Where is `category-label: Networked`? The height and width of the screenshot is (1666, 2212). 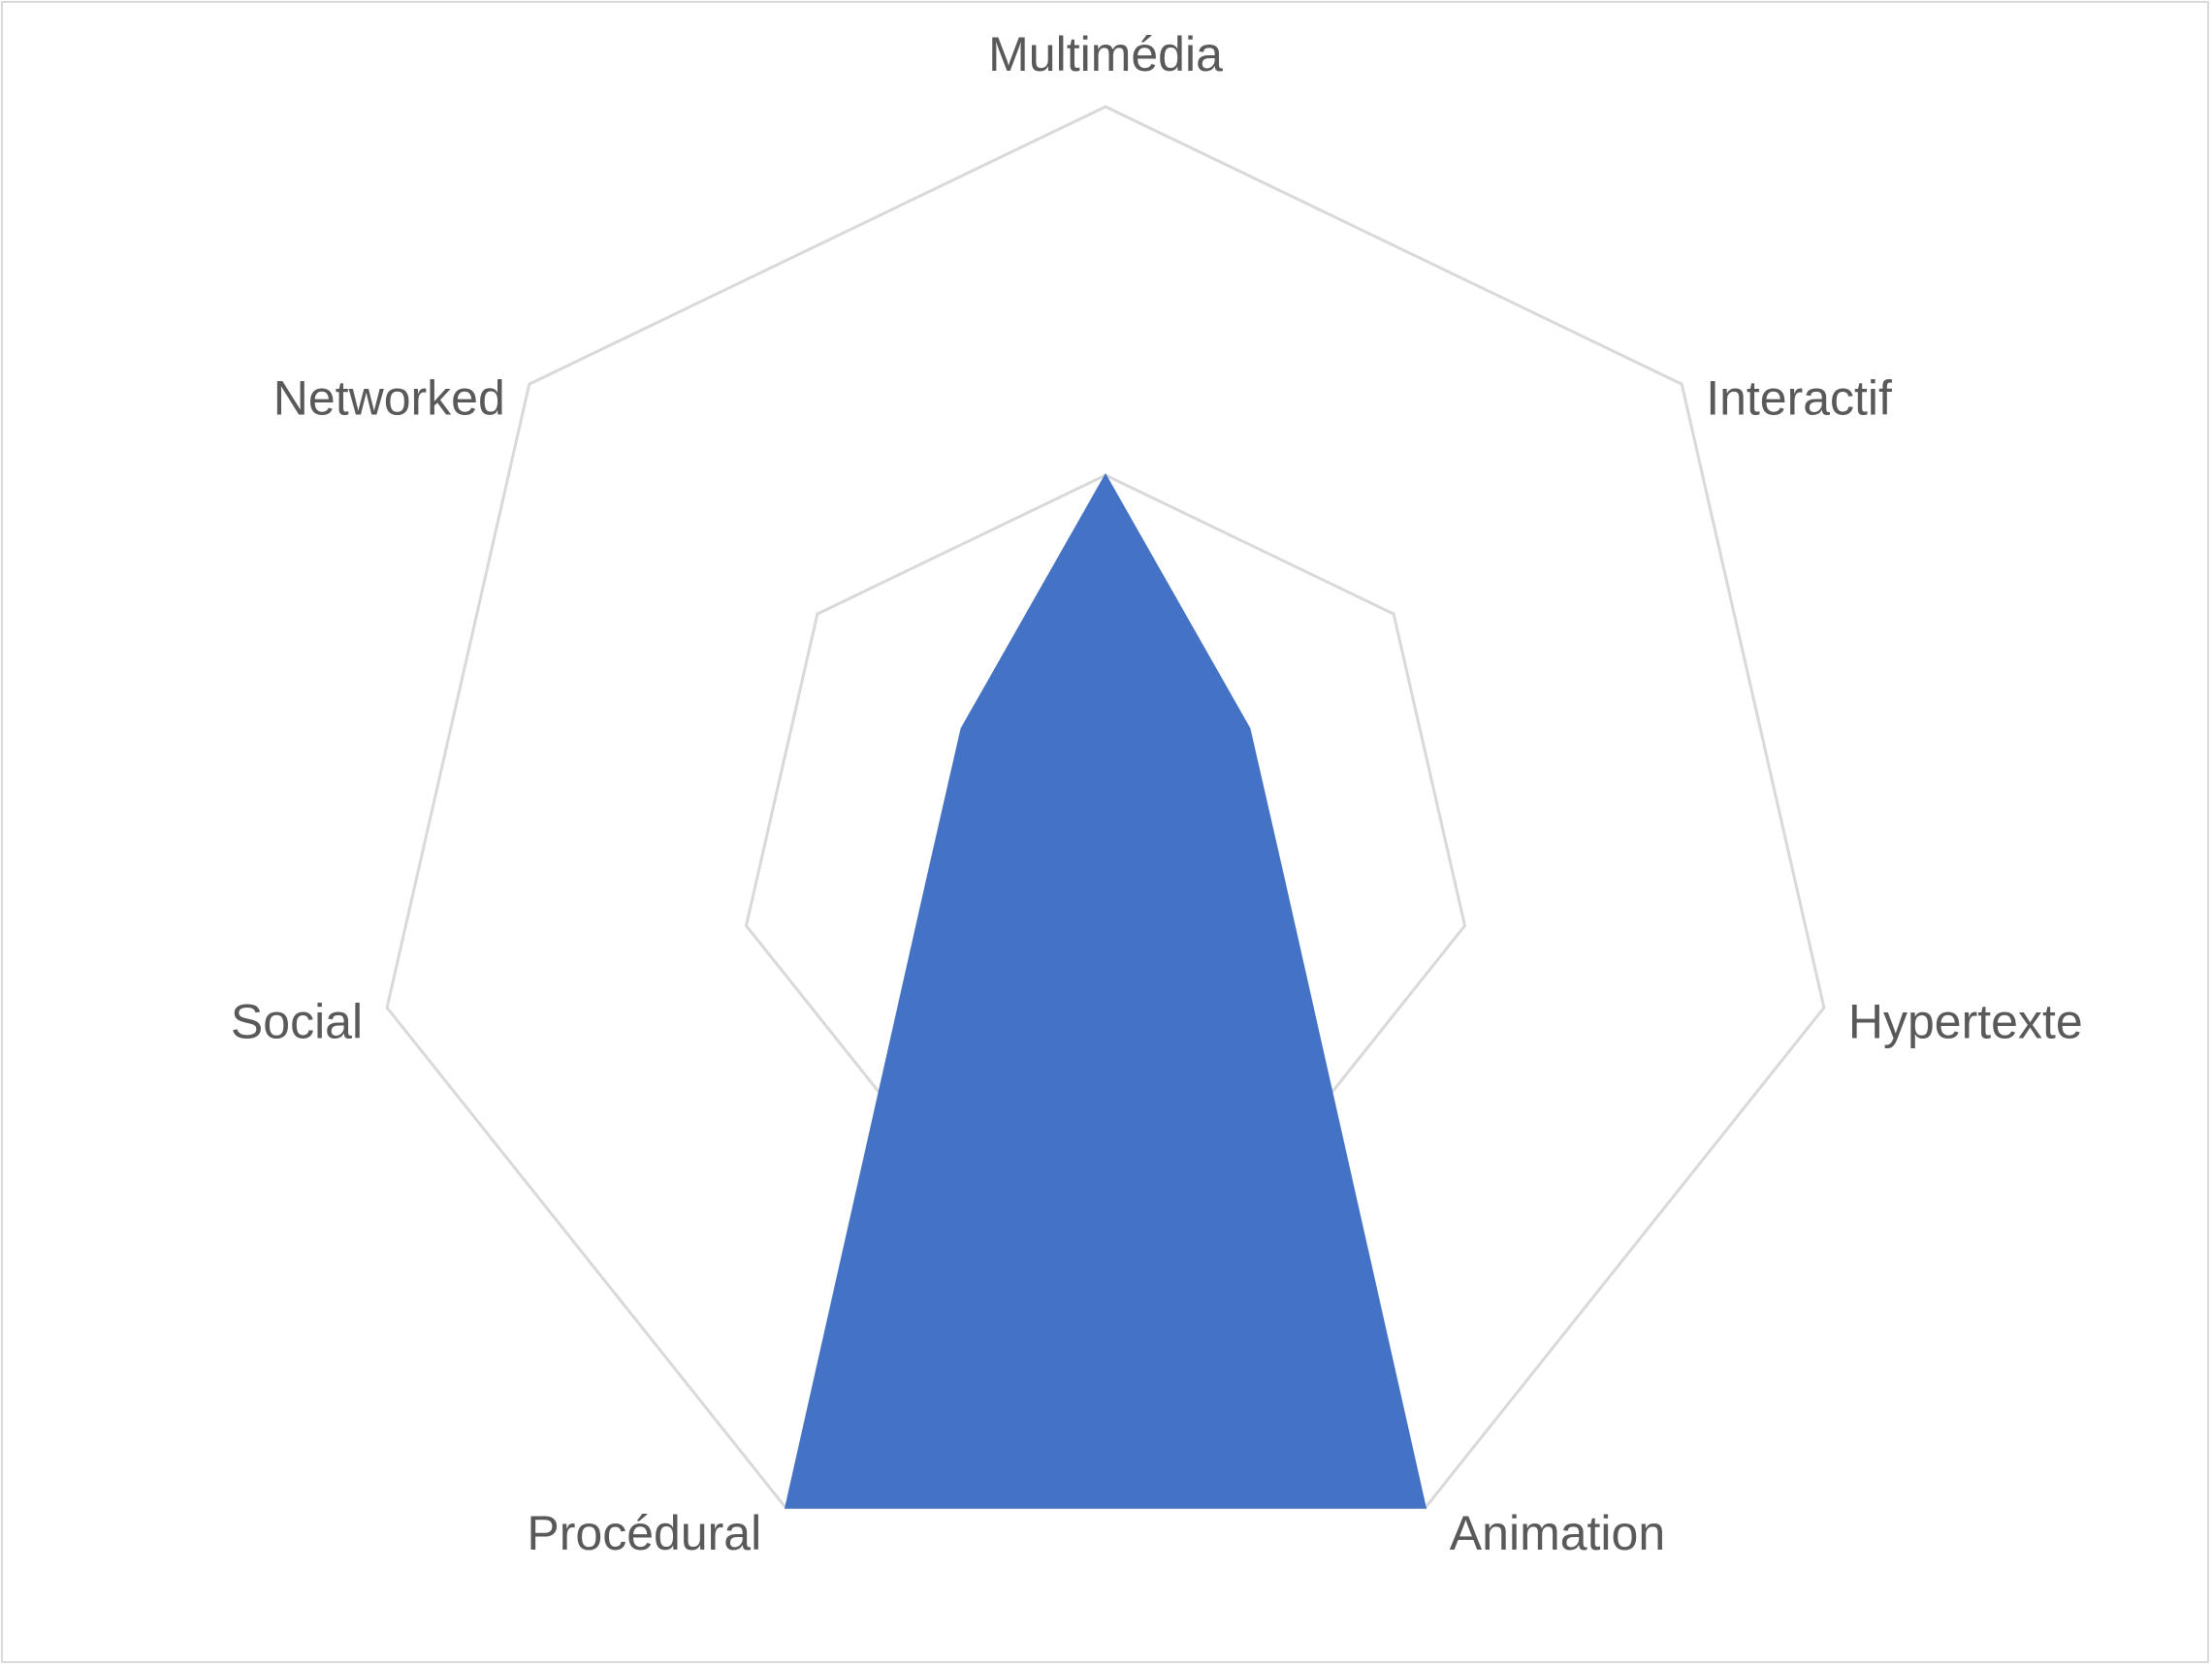 category-label: Networked is located at coordinates (389, 397).